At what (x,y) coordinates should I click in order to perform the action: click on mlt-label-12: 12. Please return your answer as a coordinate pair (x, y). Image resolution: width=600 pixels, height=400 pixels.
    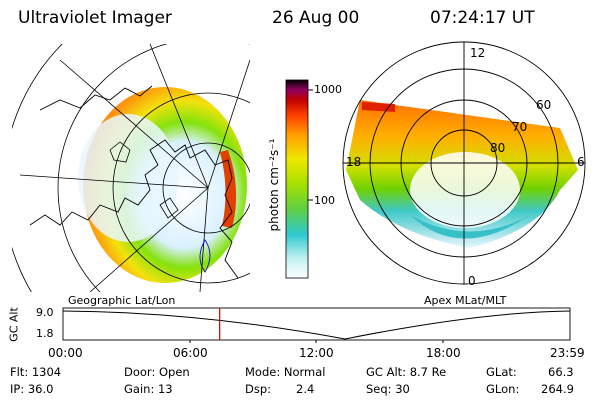
    Looking at the image, I should click on (478, 53).